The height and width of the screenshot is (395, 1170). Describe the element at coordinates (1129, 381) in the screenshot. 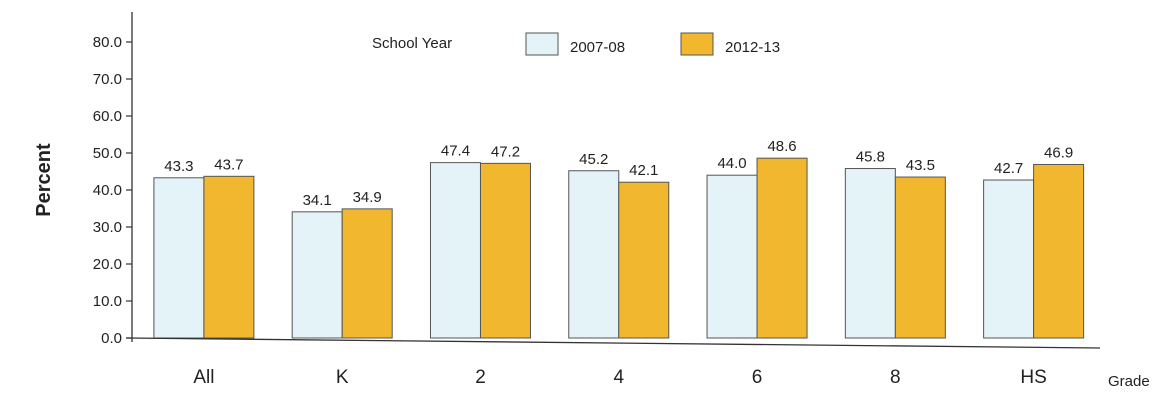

I see `x-axis-label: Grade` at that location.